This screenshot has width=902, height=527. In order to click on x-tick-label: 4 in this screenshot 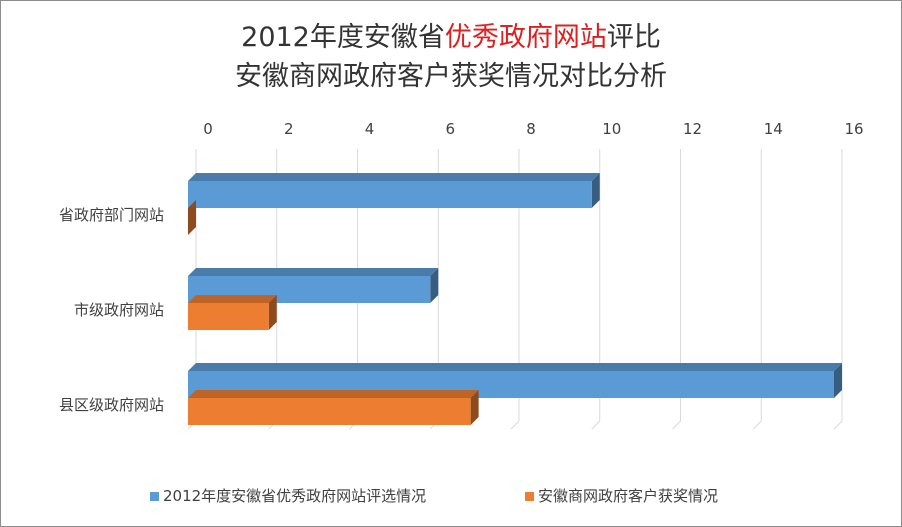, I will do `click(370, 129)`.